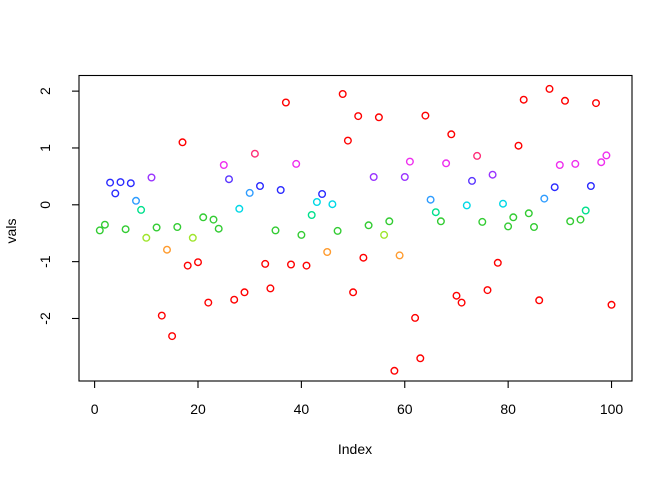 The height and width of the screenshot is (480, 672). What do you see at coordinates (45, 318) in the screenshot?
I see `y-tick-label: -2` at bounding box center [45, 318].